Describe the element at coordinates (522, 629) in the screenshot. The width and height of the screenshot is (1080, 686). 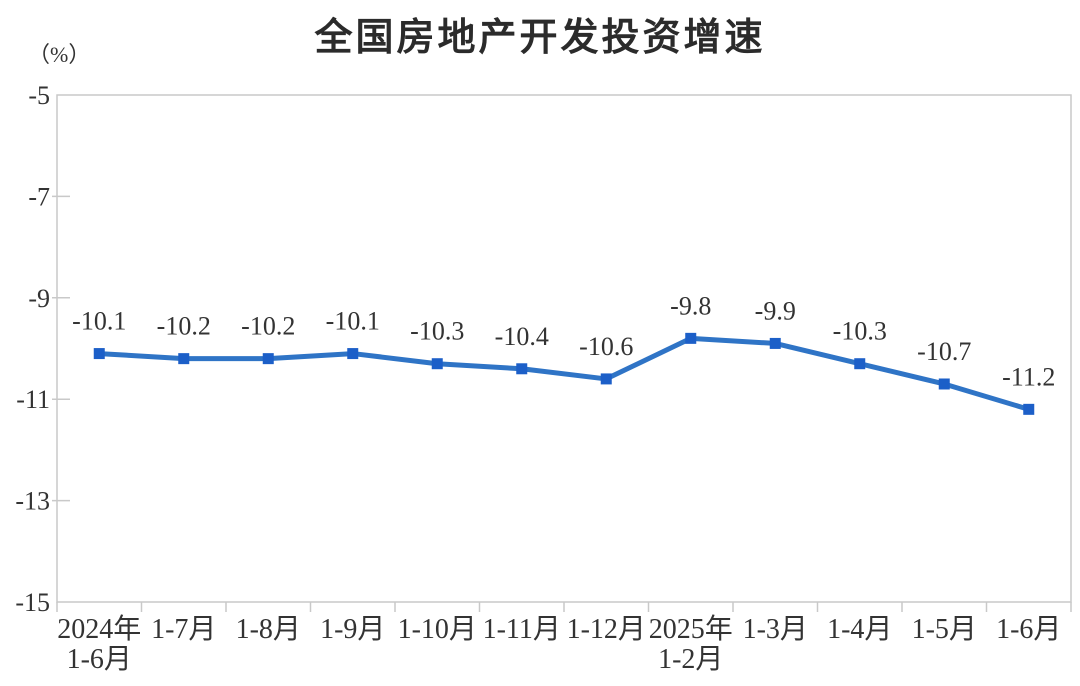
I see `x-axis-category-label: 1-11月` at that location.